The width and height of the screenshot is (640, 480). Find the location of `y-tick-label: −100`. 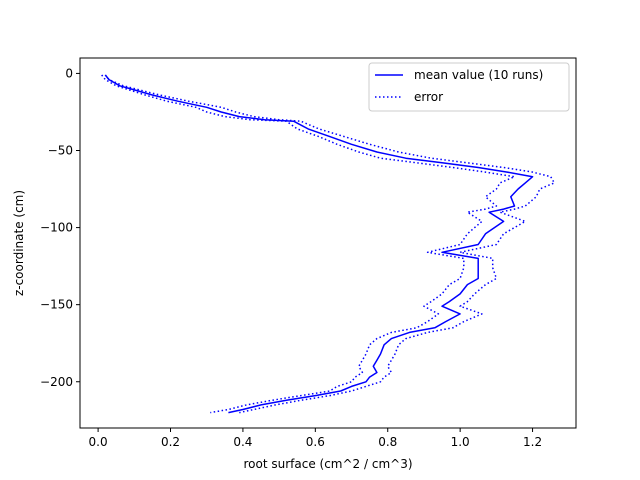

y-tick-label: −100 is located at coordinates (56, 228).